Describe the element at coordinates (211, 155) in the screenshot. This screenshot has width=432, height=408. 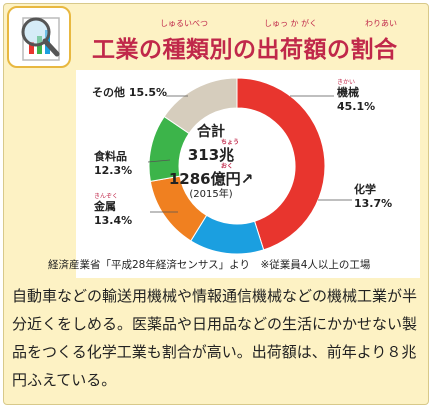
I see `total-amount-1: 313兆` at that location.